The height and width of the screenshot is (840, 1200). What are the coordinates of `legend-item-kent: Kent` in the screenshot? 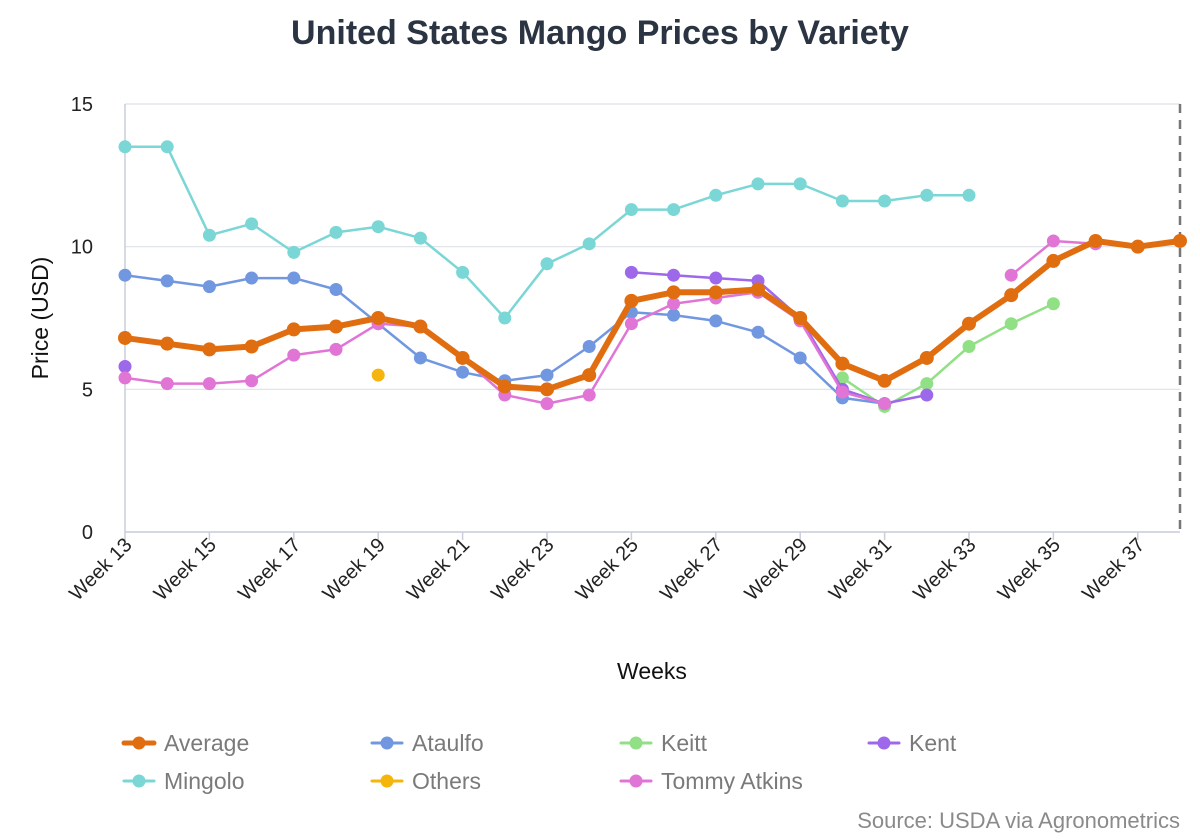 It's located at (912, 743).